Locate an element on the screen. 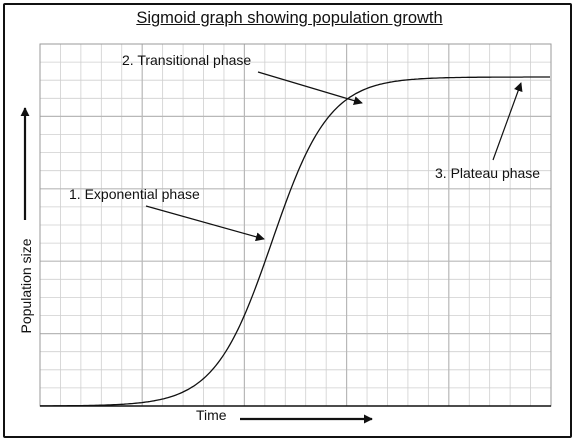  y-axis-label: Population size is located at coordinates (26, 286).